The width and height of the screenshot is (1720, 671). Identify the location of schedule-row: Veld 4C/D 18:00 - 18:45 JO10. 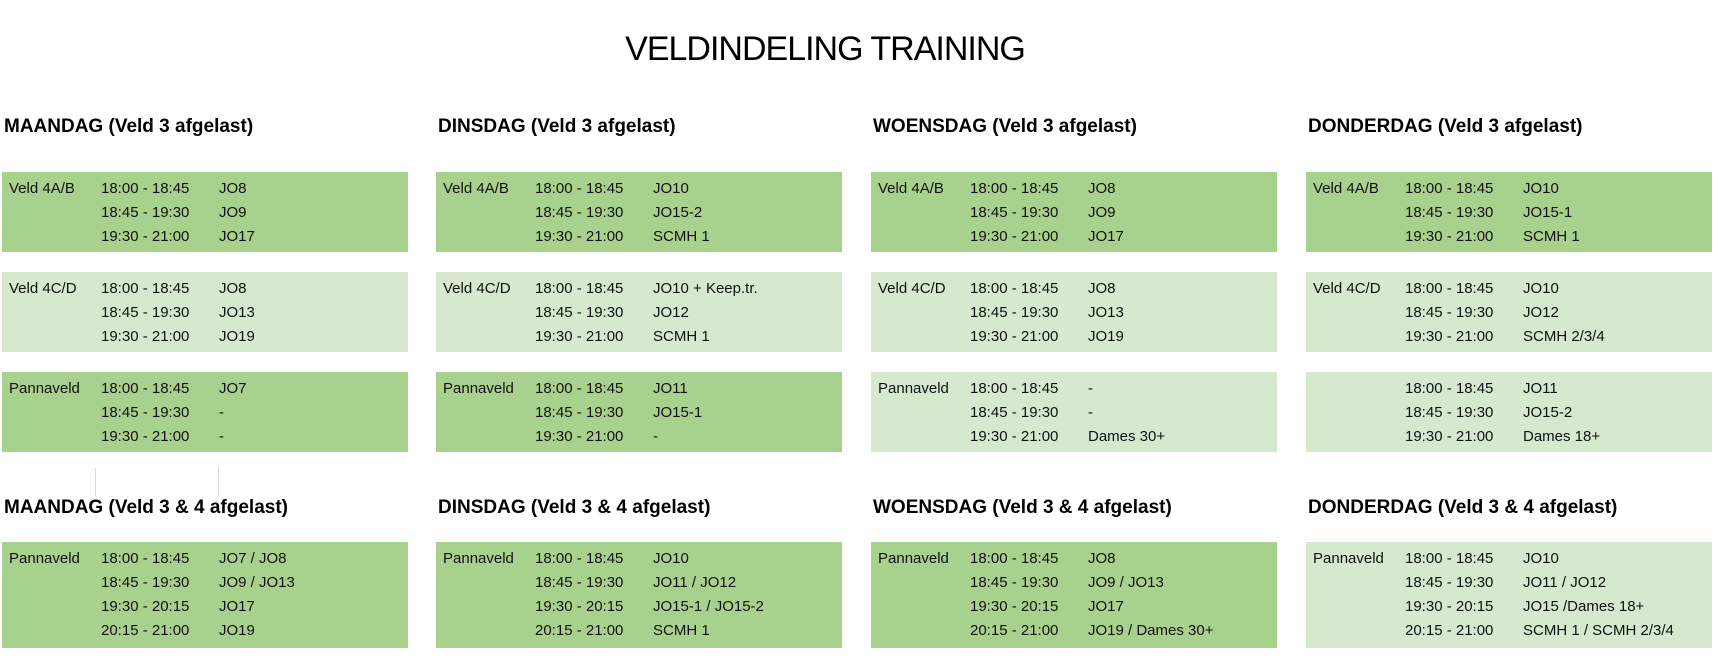
(1509, 289).